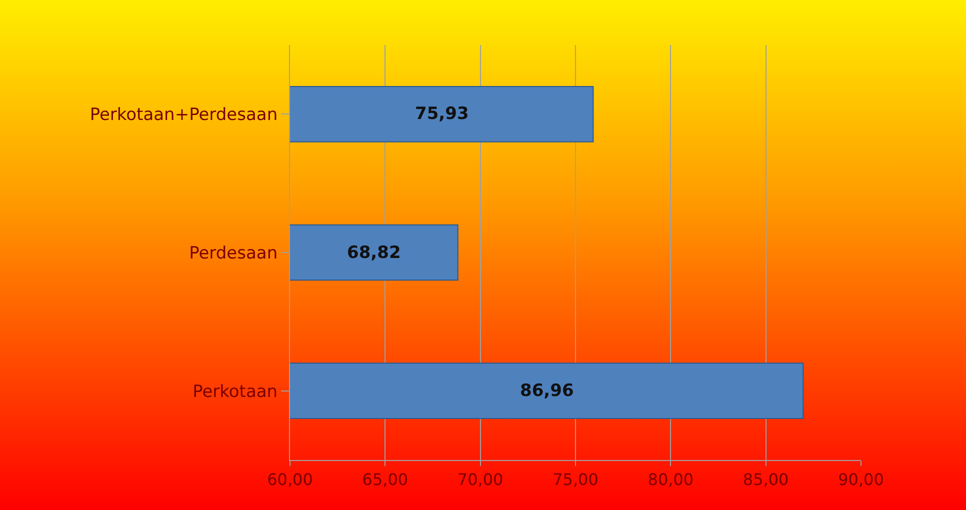  What do you see at coordinates (235, 392) in the screenshot?
I see `y-tick-label: Perkotaan` at bounding box center [235, 392].